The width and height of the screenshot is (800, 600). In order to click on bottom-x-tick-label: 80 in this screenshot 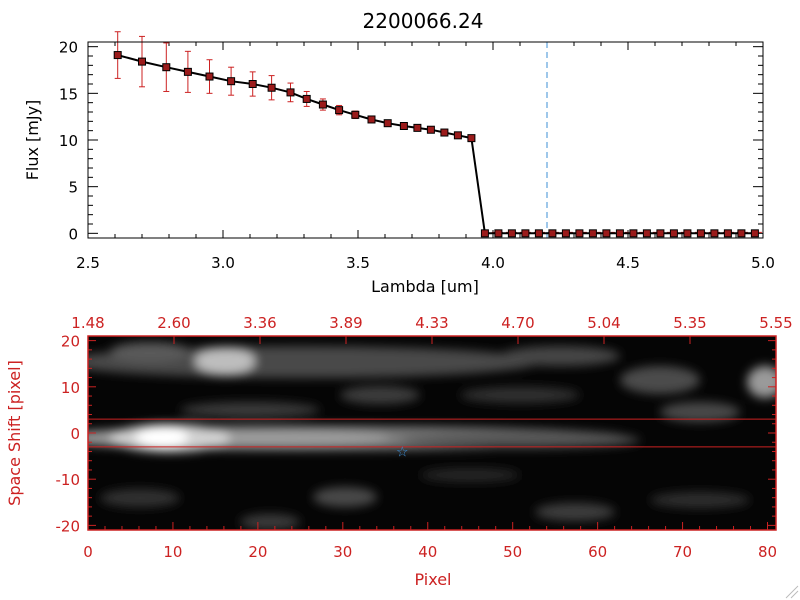, I will do `click(767, 552)`.